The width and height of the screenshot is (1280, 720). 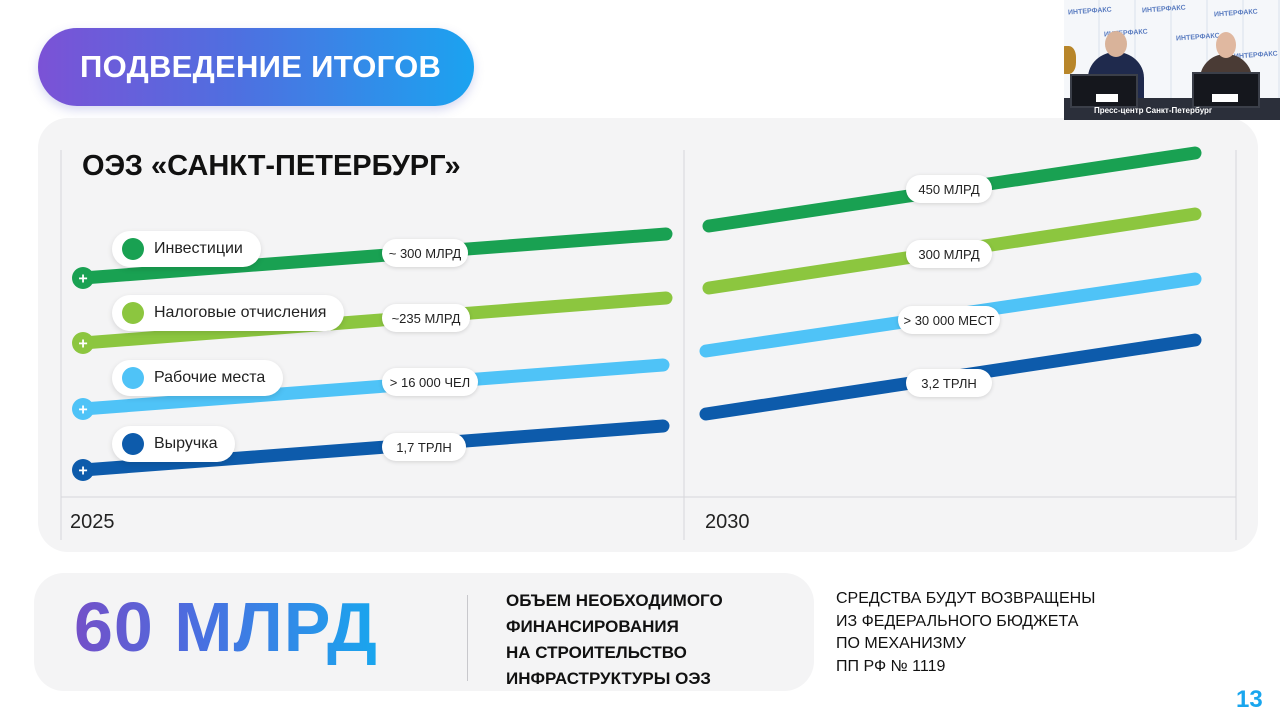 I want to click on legend-item-investments: Инвестиции, so click(x=186, y=249).